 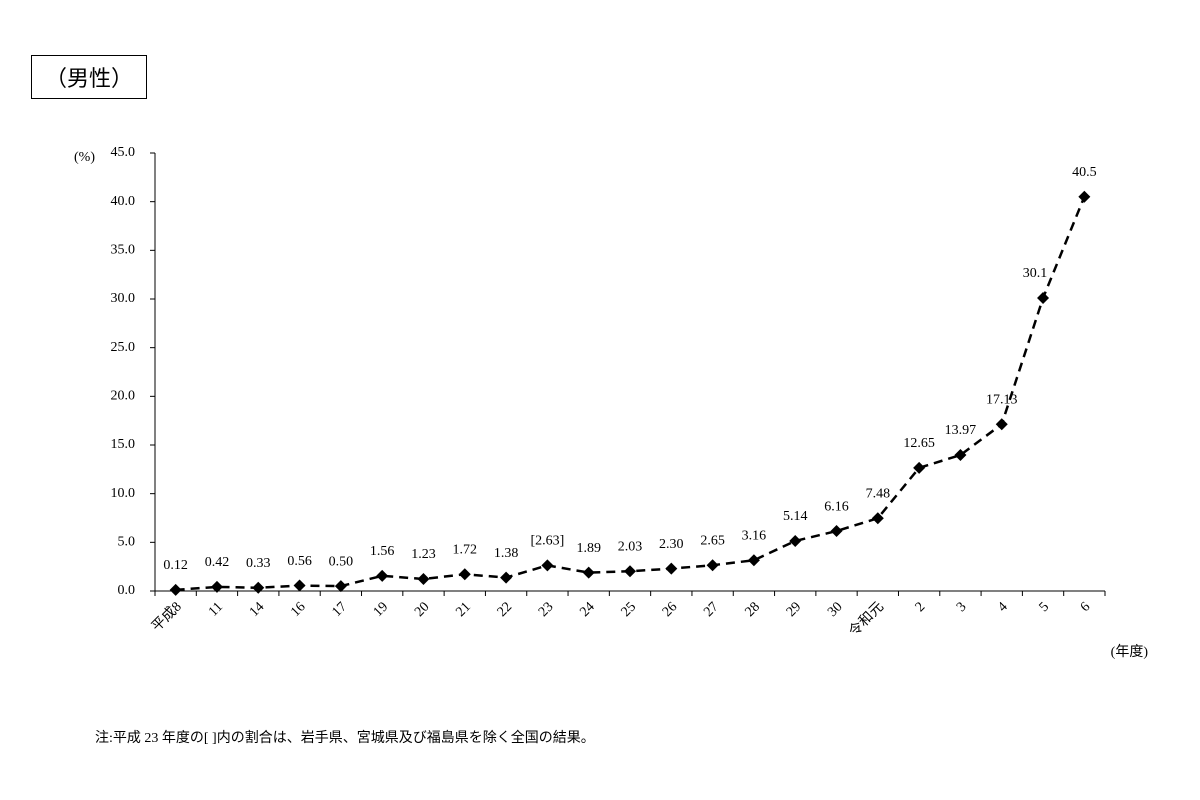 I want to click on value-label: 40.5, so click(x=1084, y=172).